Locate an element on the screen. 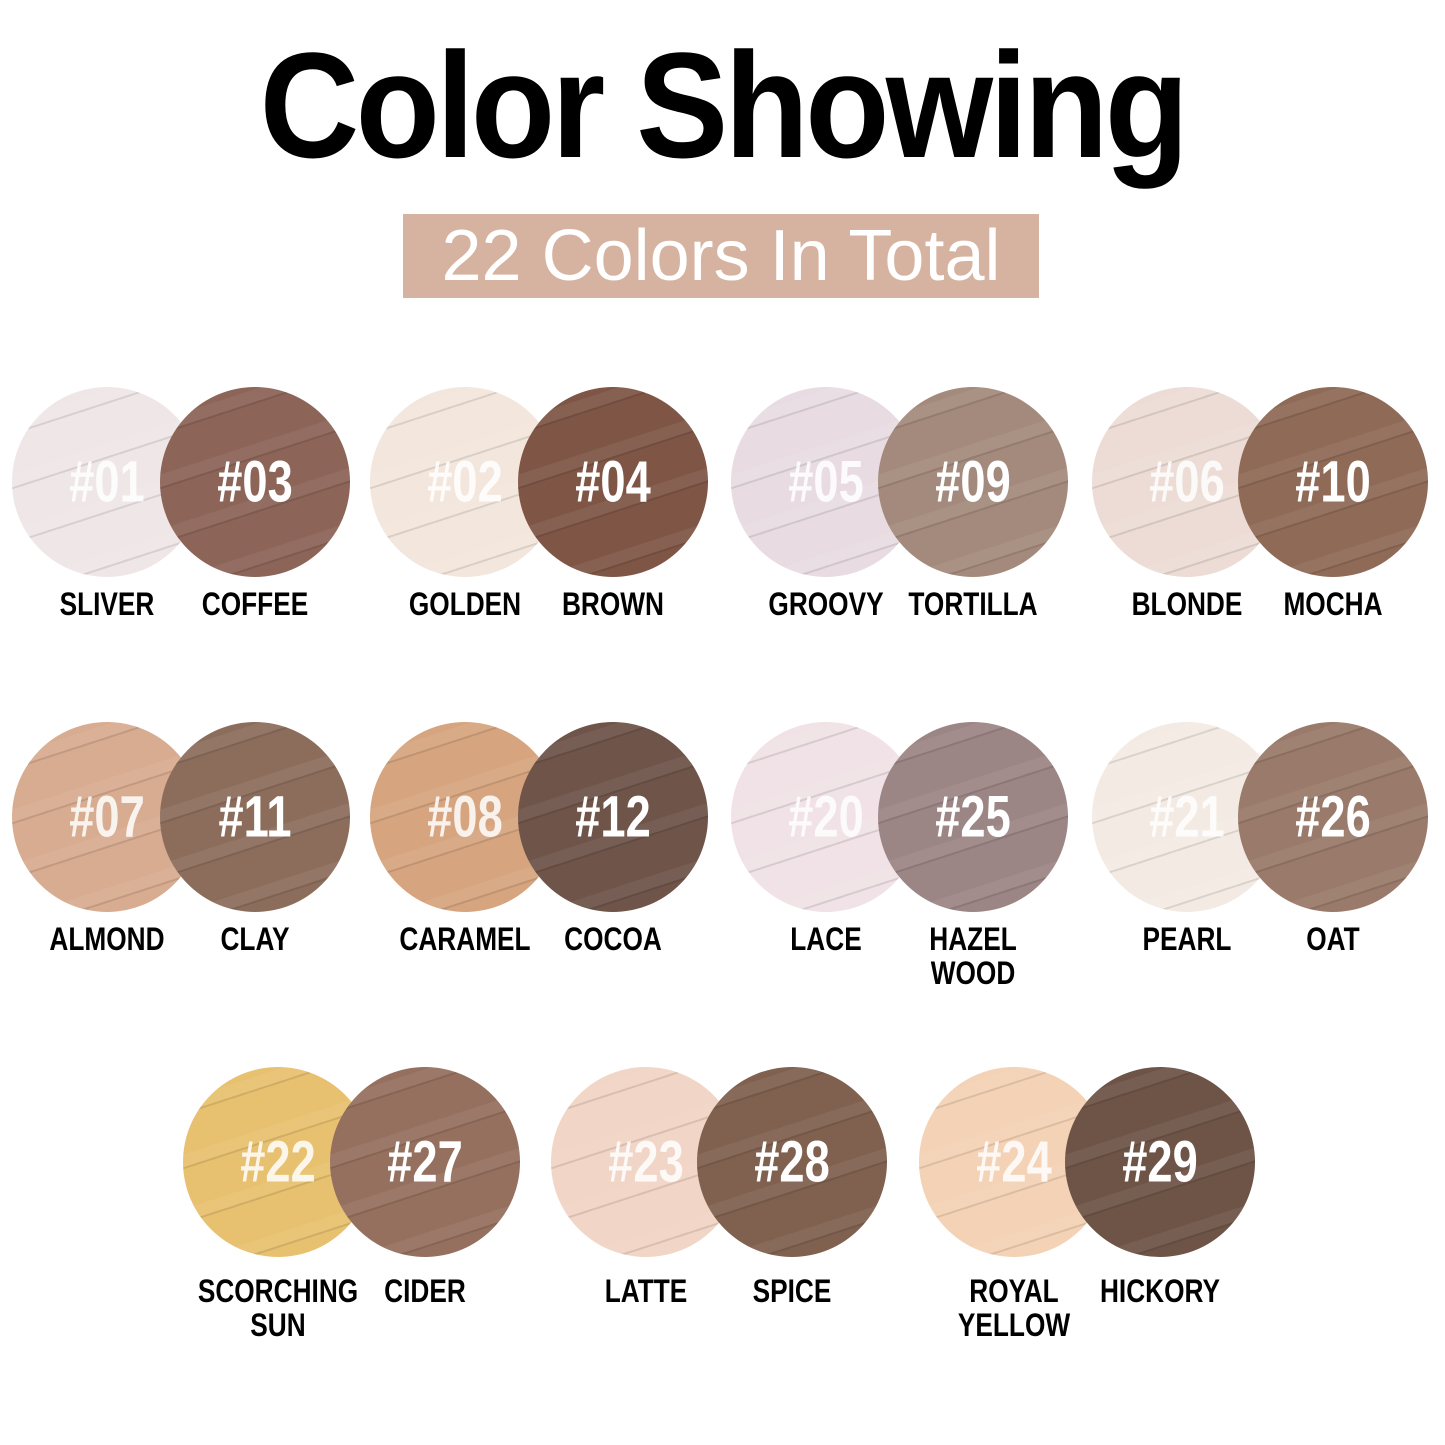  shade-name: ALMOND is located at coordinates (107, 939).